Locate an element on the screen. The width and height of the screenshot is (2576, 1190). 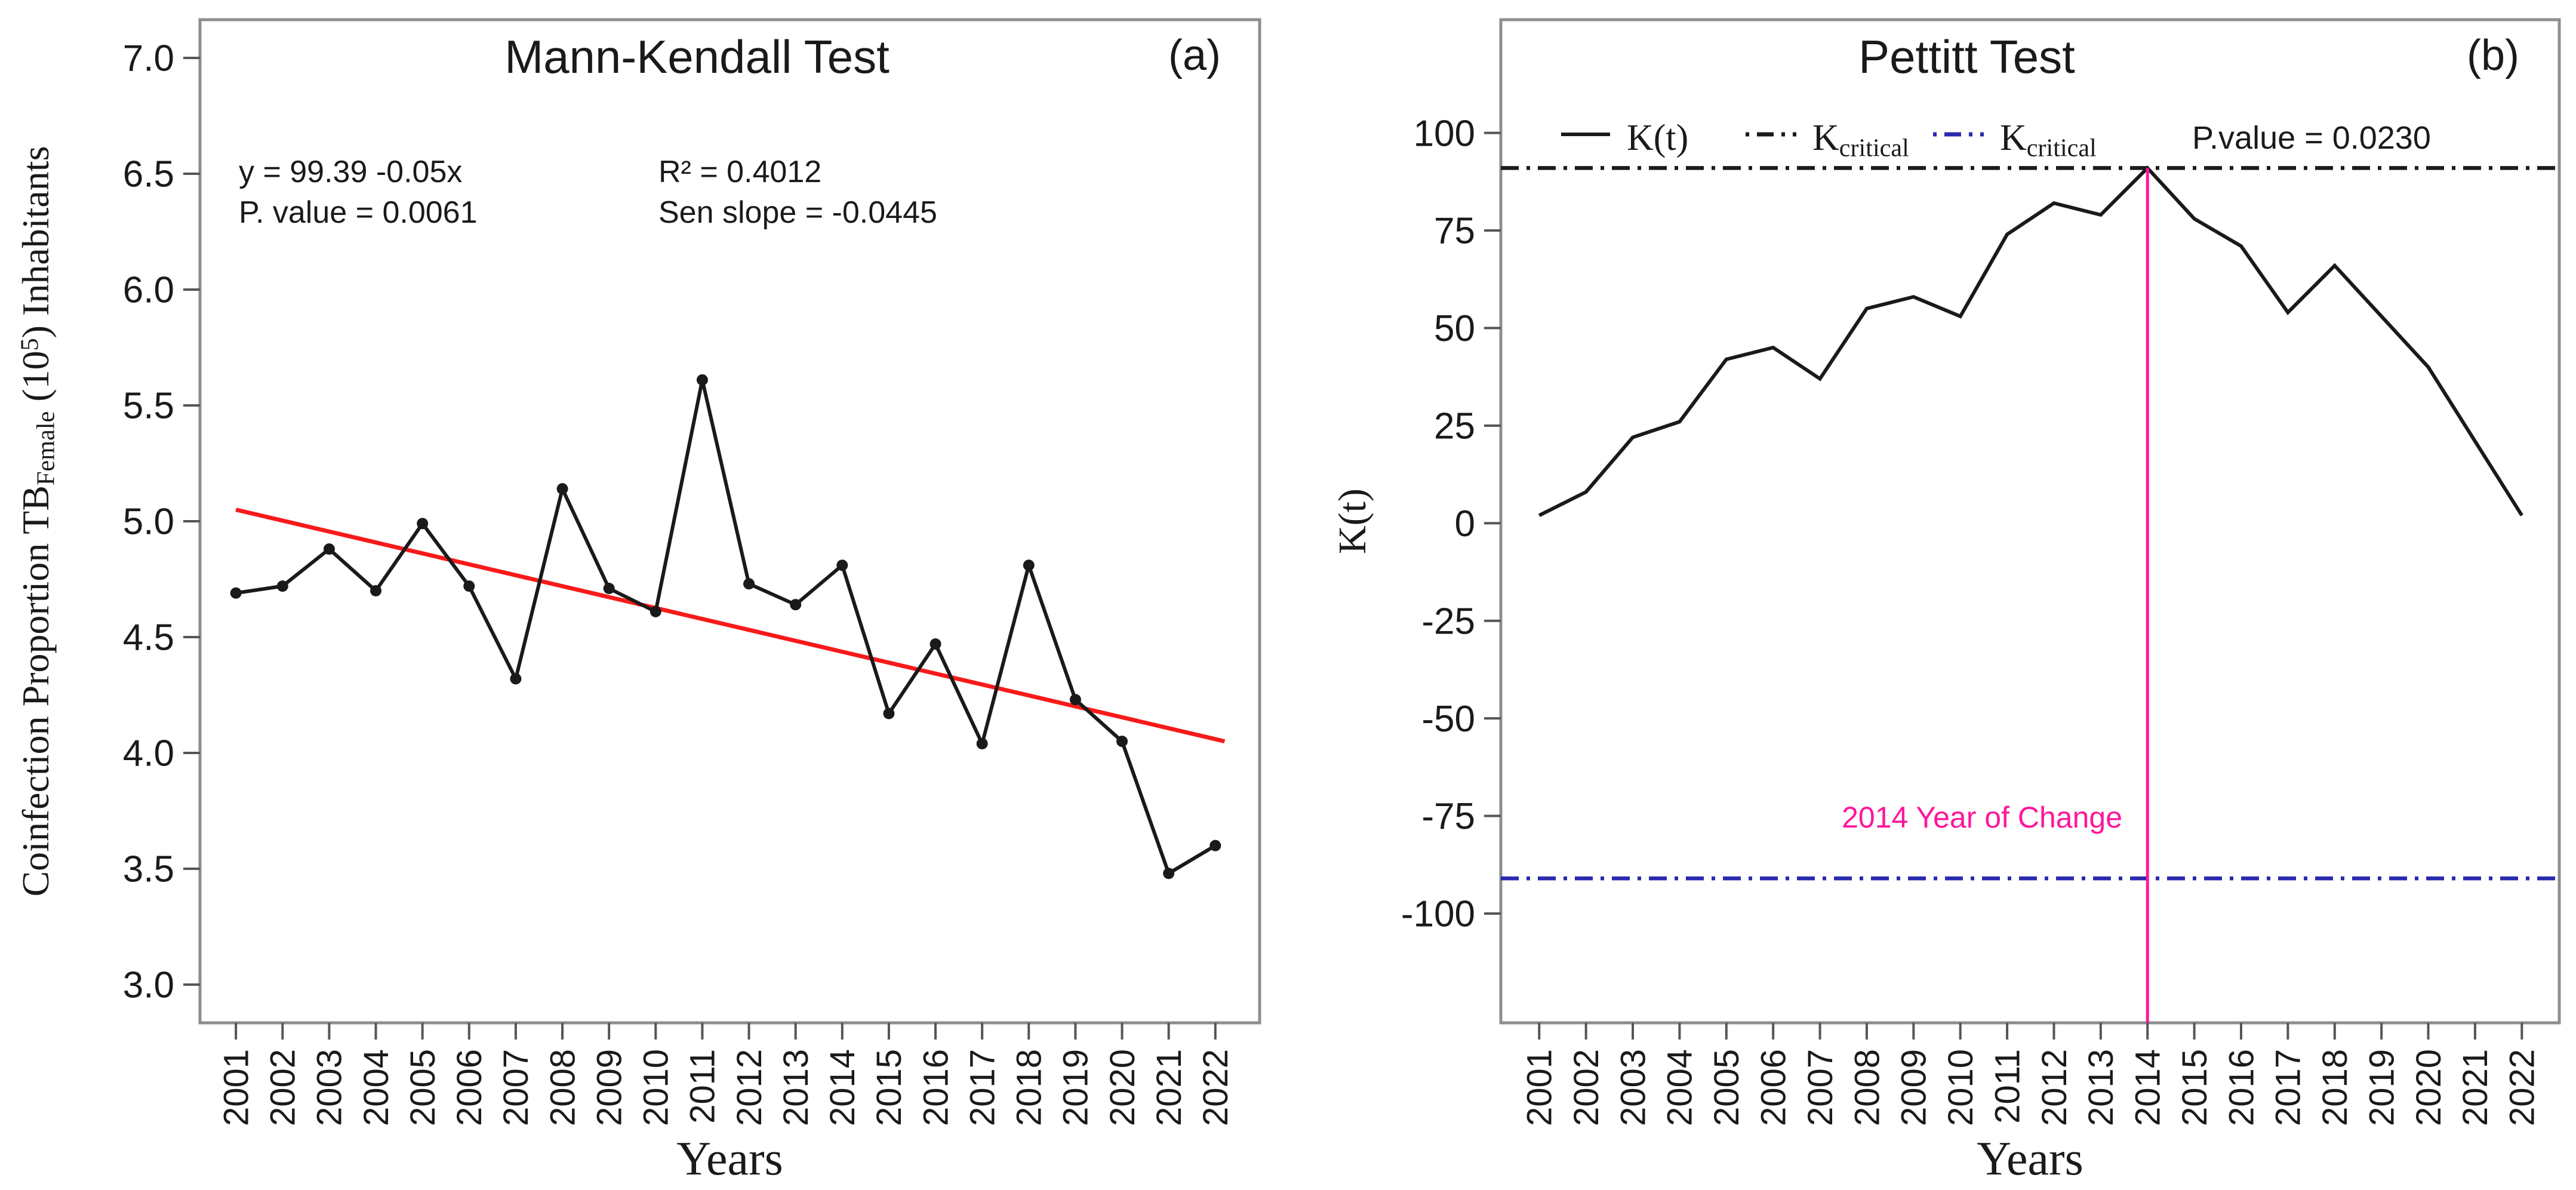
x-tick-label-b: 2001 is located at coordinates (1540, 1087).